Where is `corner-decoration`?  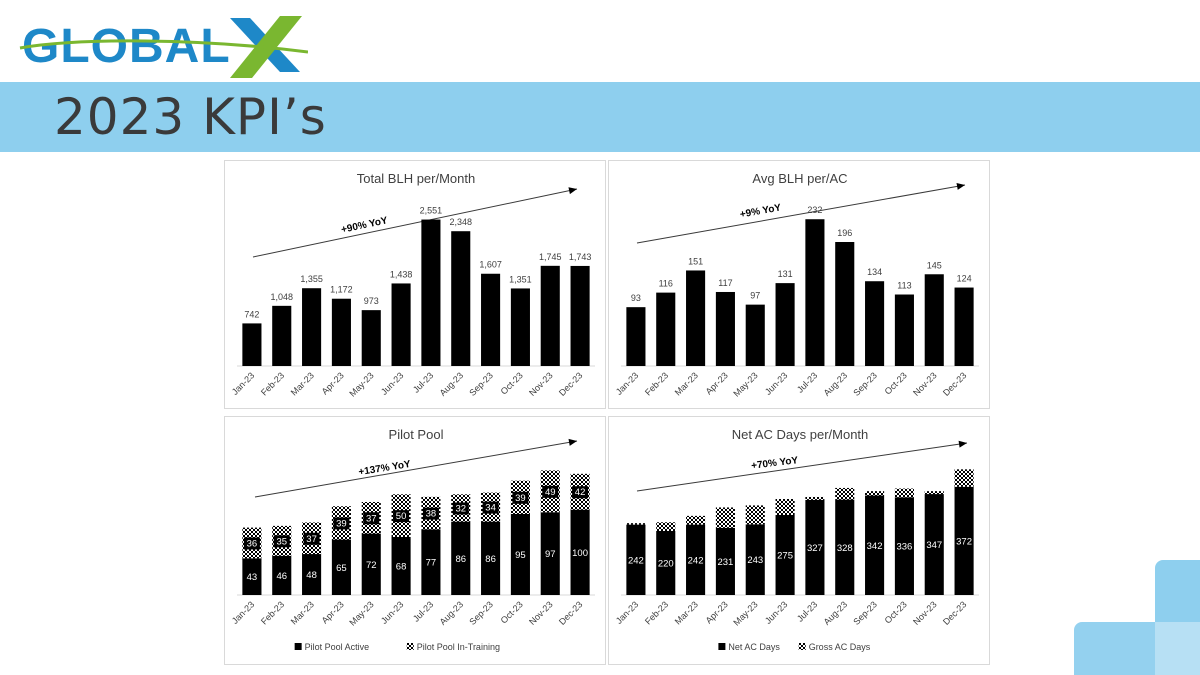 corner-decoration is located at coordinates (1177, 648).